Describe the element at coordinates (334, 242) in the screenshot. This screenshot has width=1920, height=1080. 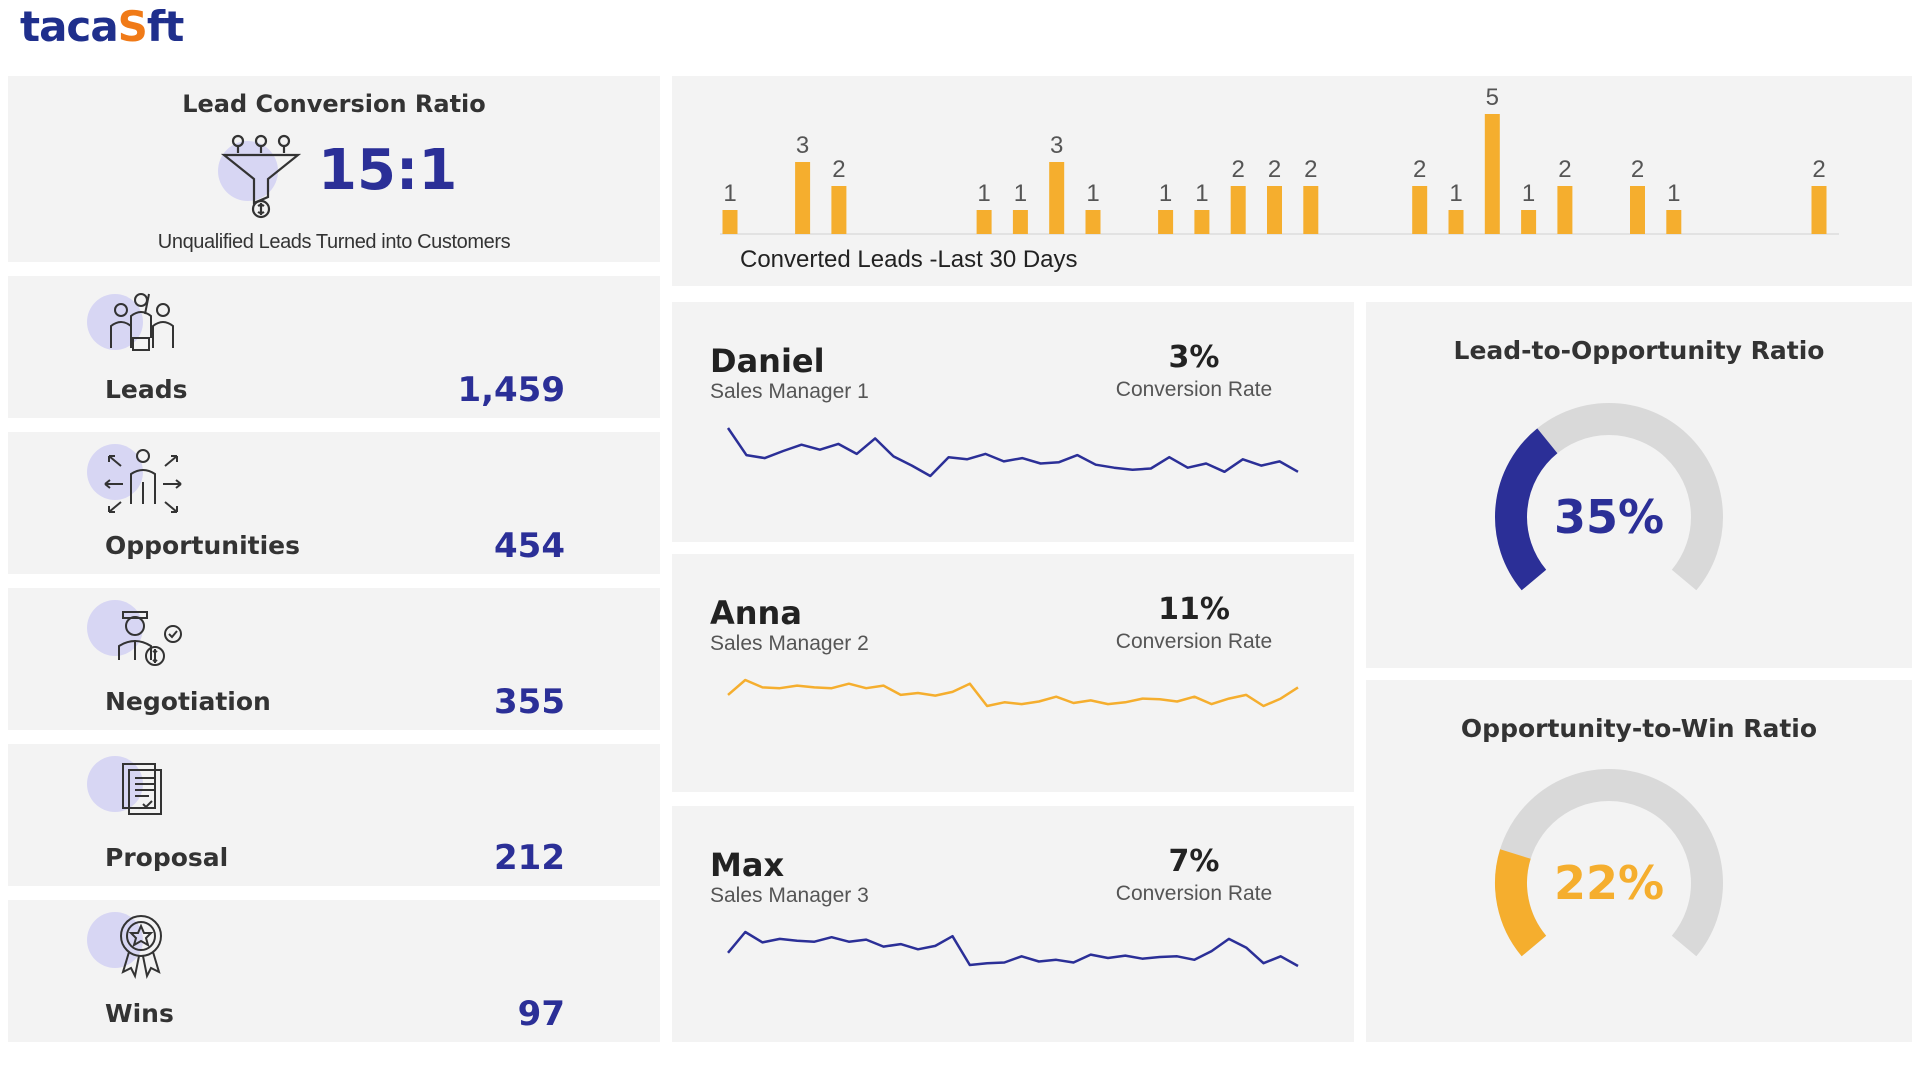
I see `lead-conversion-subtitle: Unqualified Leads Turned into Customers` at that location.